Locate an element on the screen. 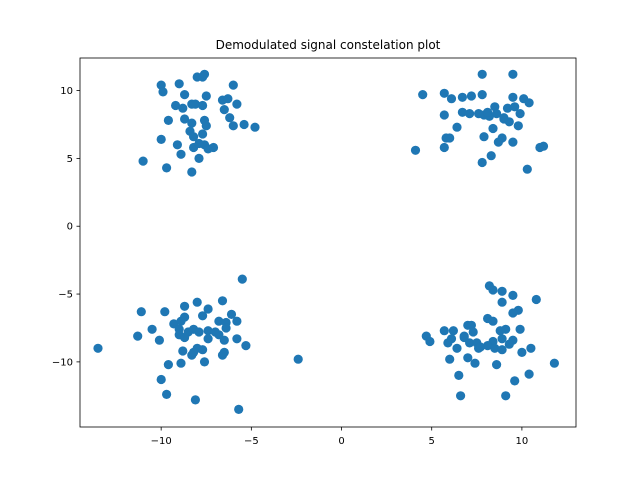  y-tick-label: 5 is located at coordinates (70, 159).